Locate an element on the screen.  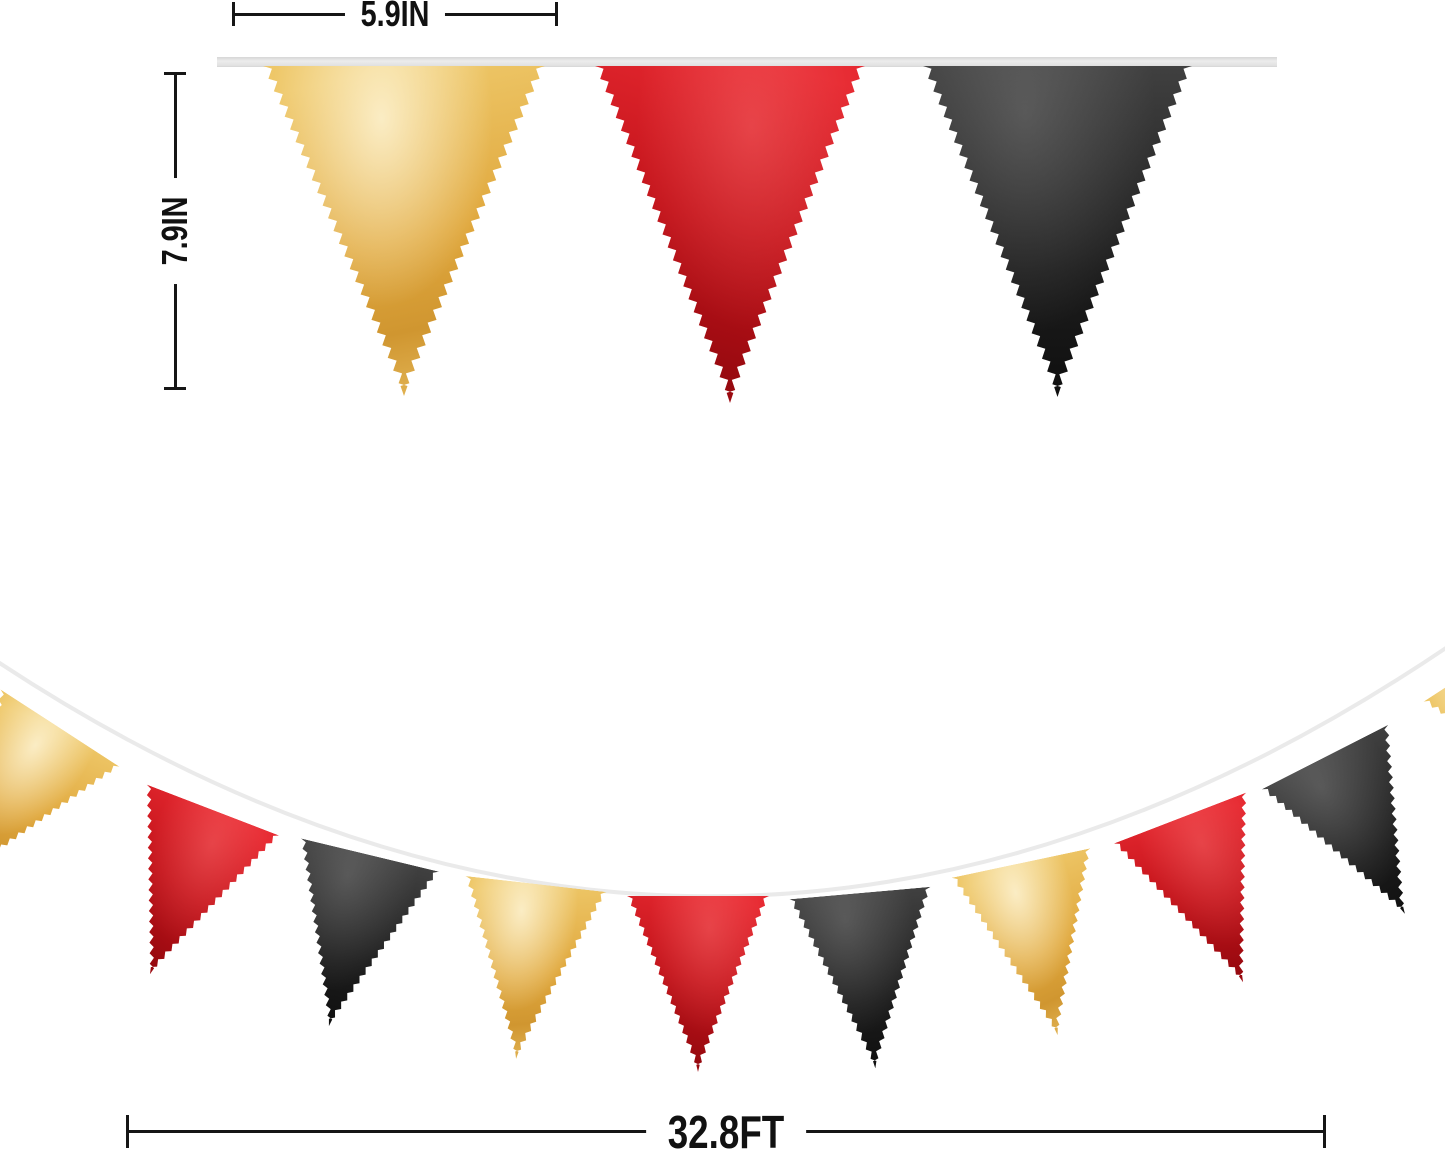
banner-length-label: 32.8FT is located at coordinates (726, 1130).